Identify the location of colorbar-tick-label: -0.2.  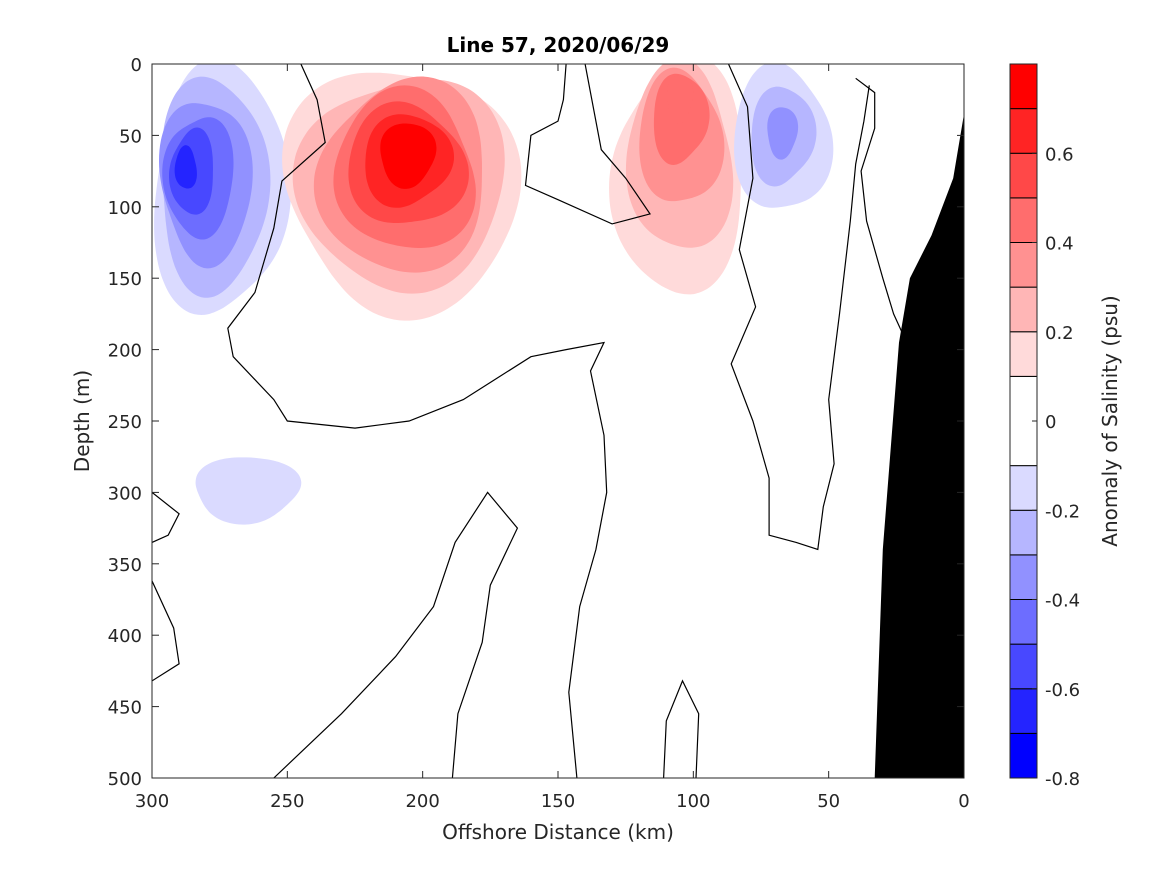
(1062, 511).